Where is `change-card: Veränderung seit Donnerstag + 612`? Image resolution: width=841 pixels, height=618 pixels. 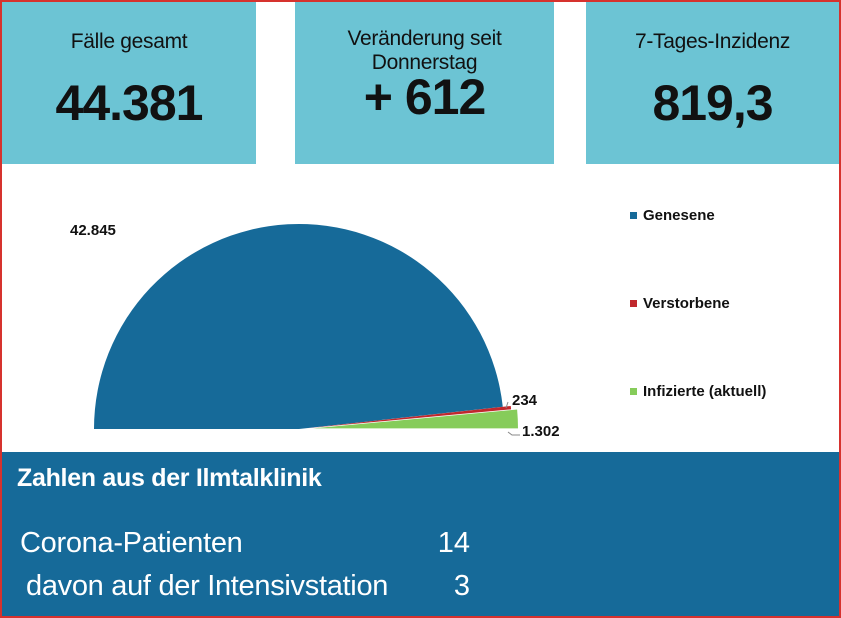
change-card: Veränderung seit Donnerstag + 612 is located at coordinates (424, 83).